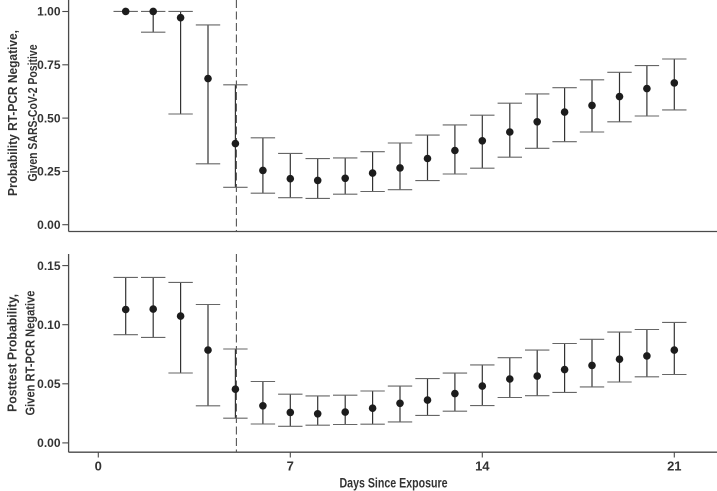 The height and width of the screenshot is (491, 717). I want to click on svg-text: 0.25, so click(49, 172).